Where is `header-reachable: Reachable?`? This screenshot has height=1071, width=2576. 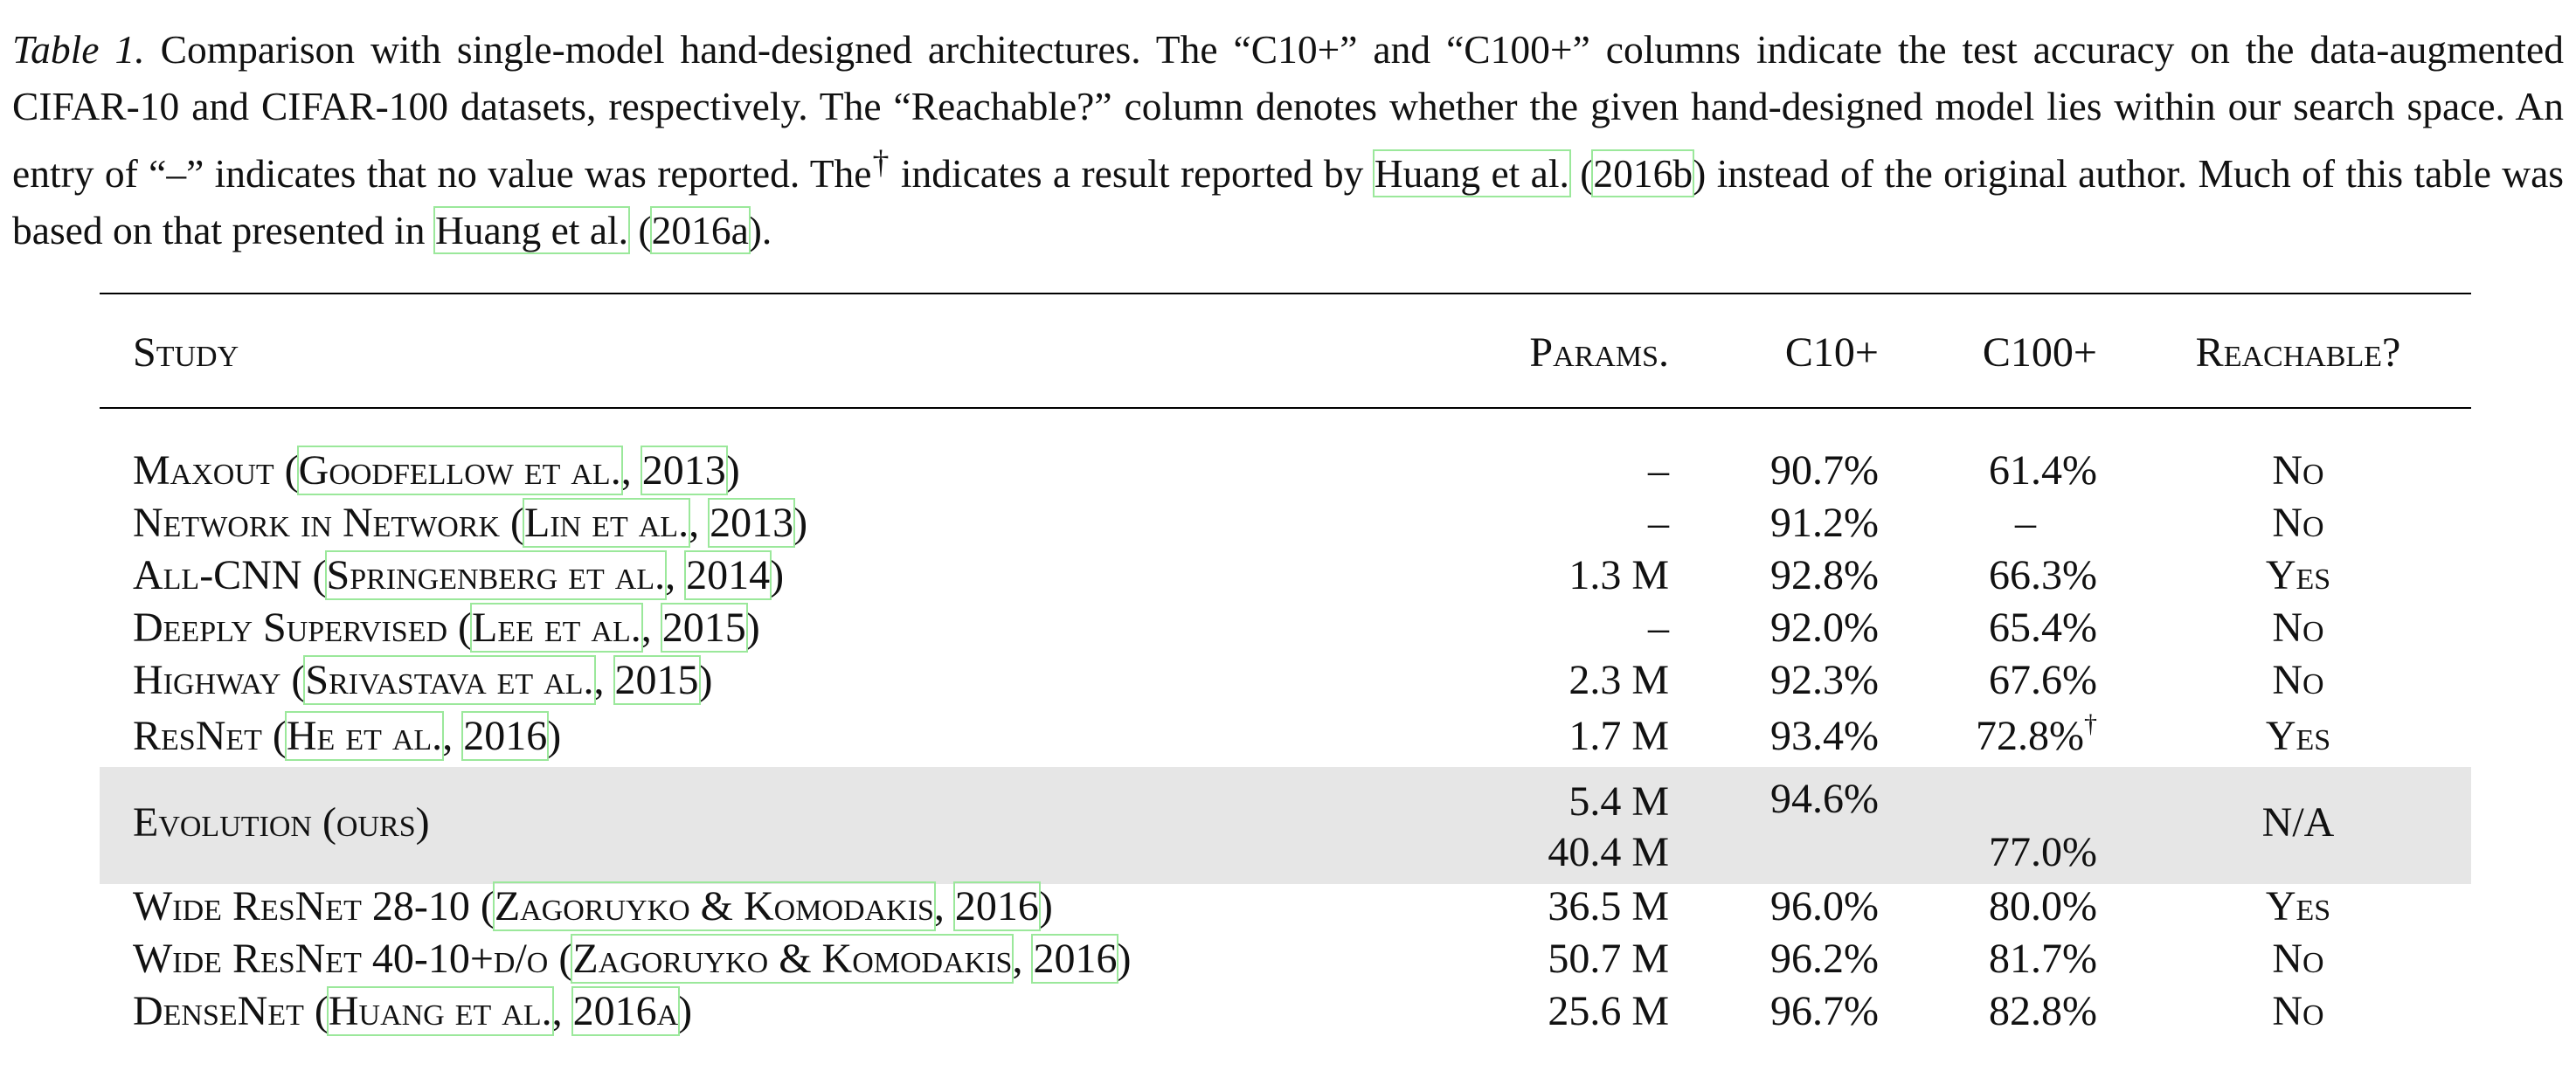 header-reachable: Reachable? is located at coordinates (2298, 352).